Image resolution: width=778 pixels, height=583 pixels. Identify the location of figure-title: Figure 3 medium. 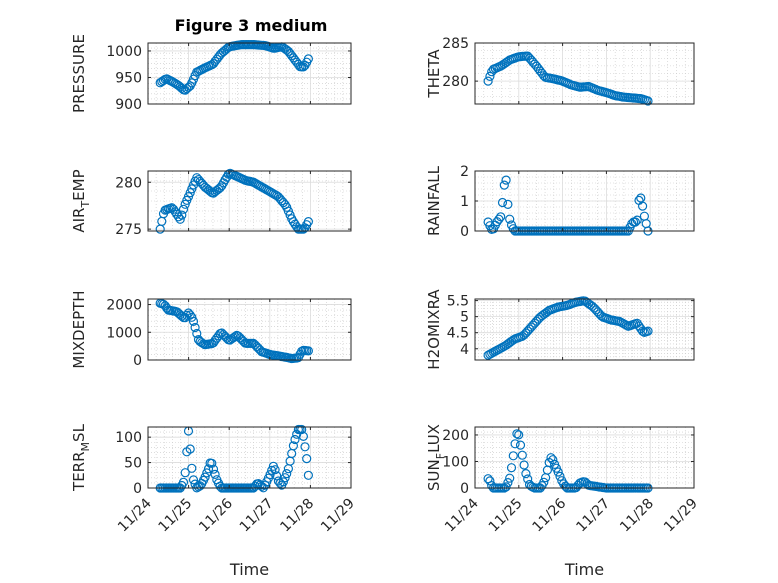
(251, 25).